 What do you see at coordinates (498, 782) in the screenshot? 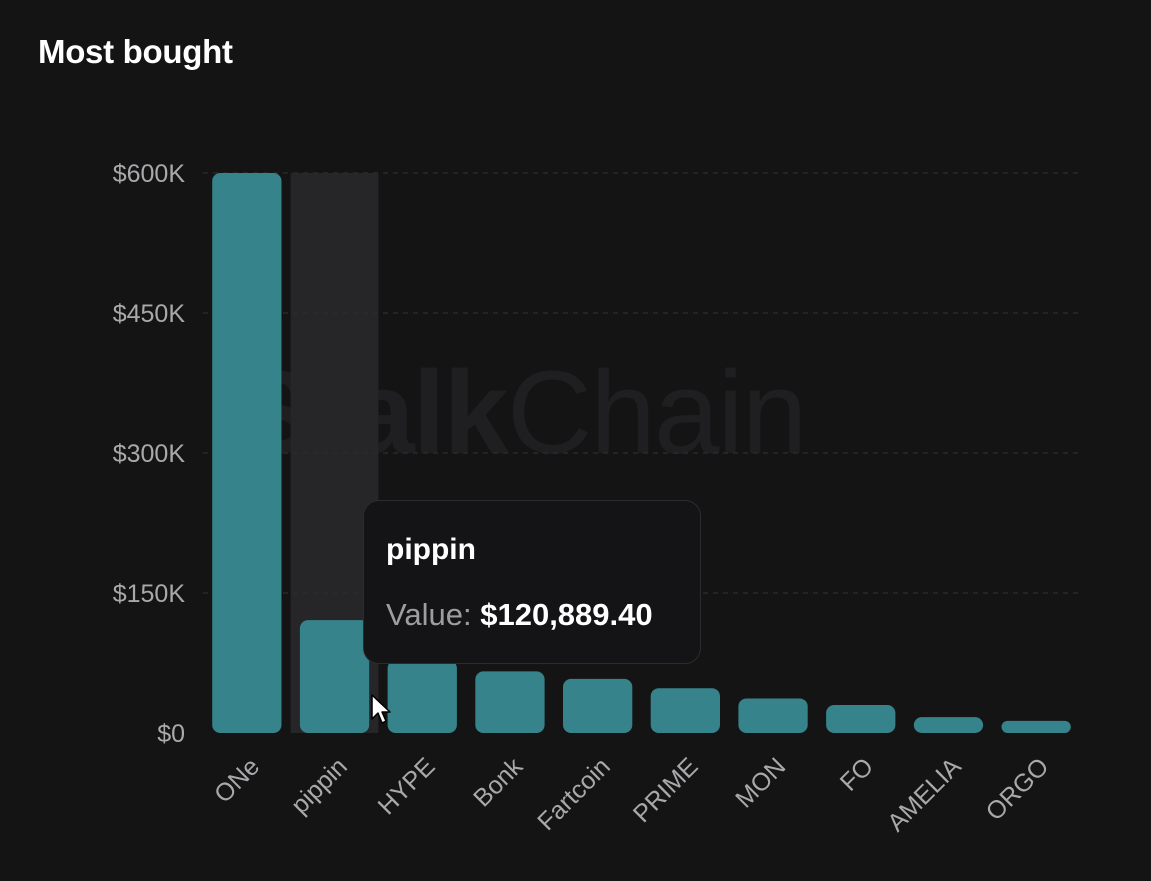
I see `x-tick-label: Bonk` at bounding box center [498, 782].